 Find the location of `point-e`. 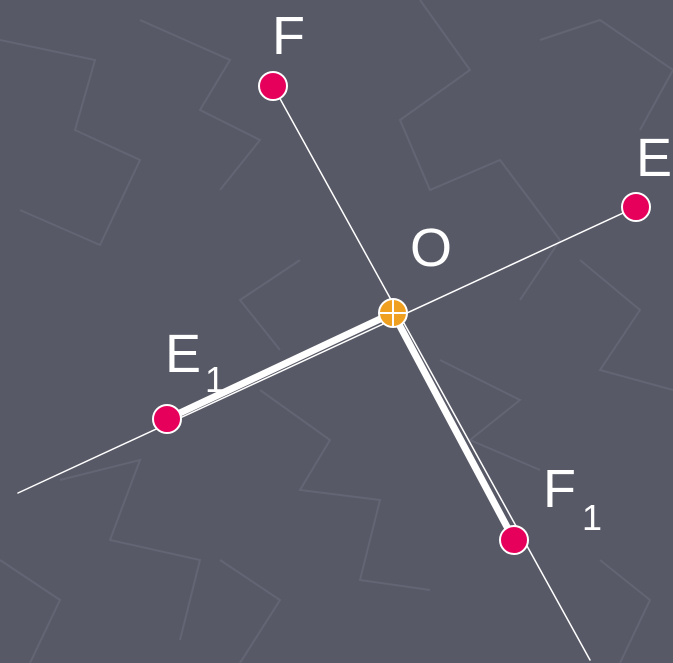

point-e is located at coordinates (636, 207).